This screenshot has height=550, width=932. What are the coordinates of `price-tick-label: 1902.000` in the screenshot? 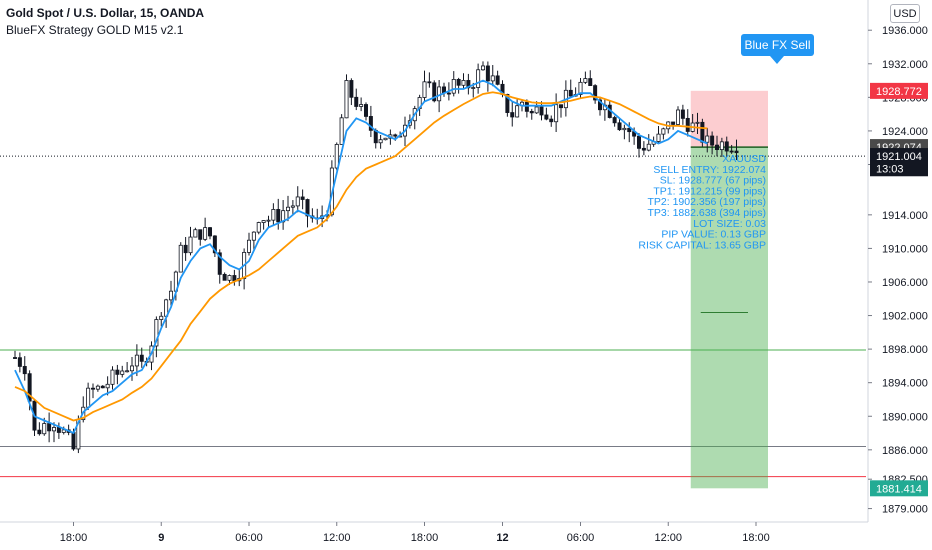 It's located at (905, 317).